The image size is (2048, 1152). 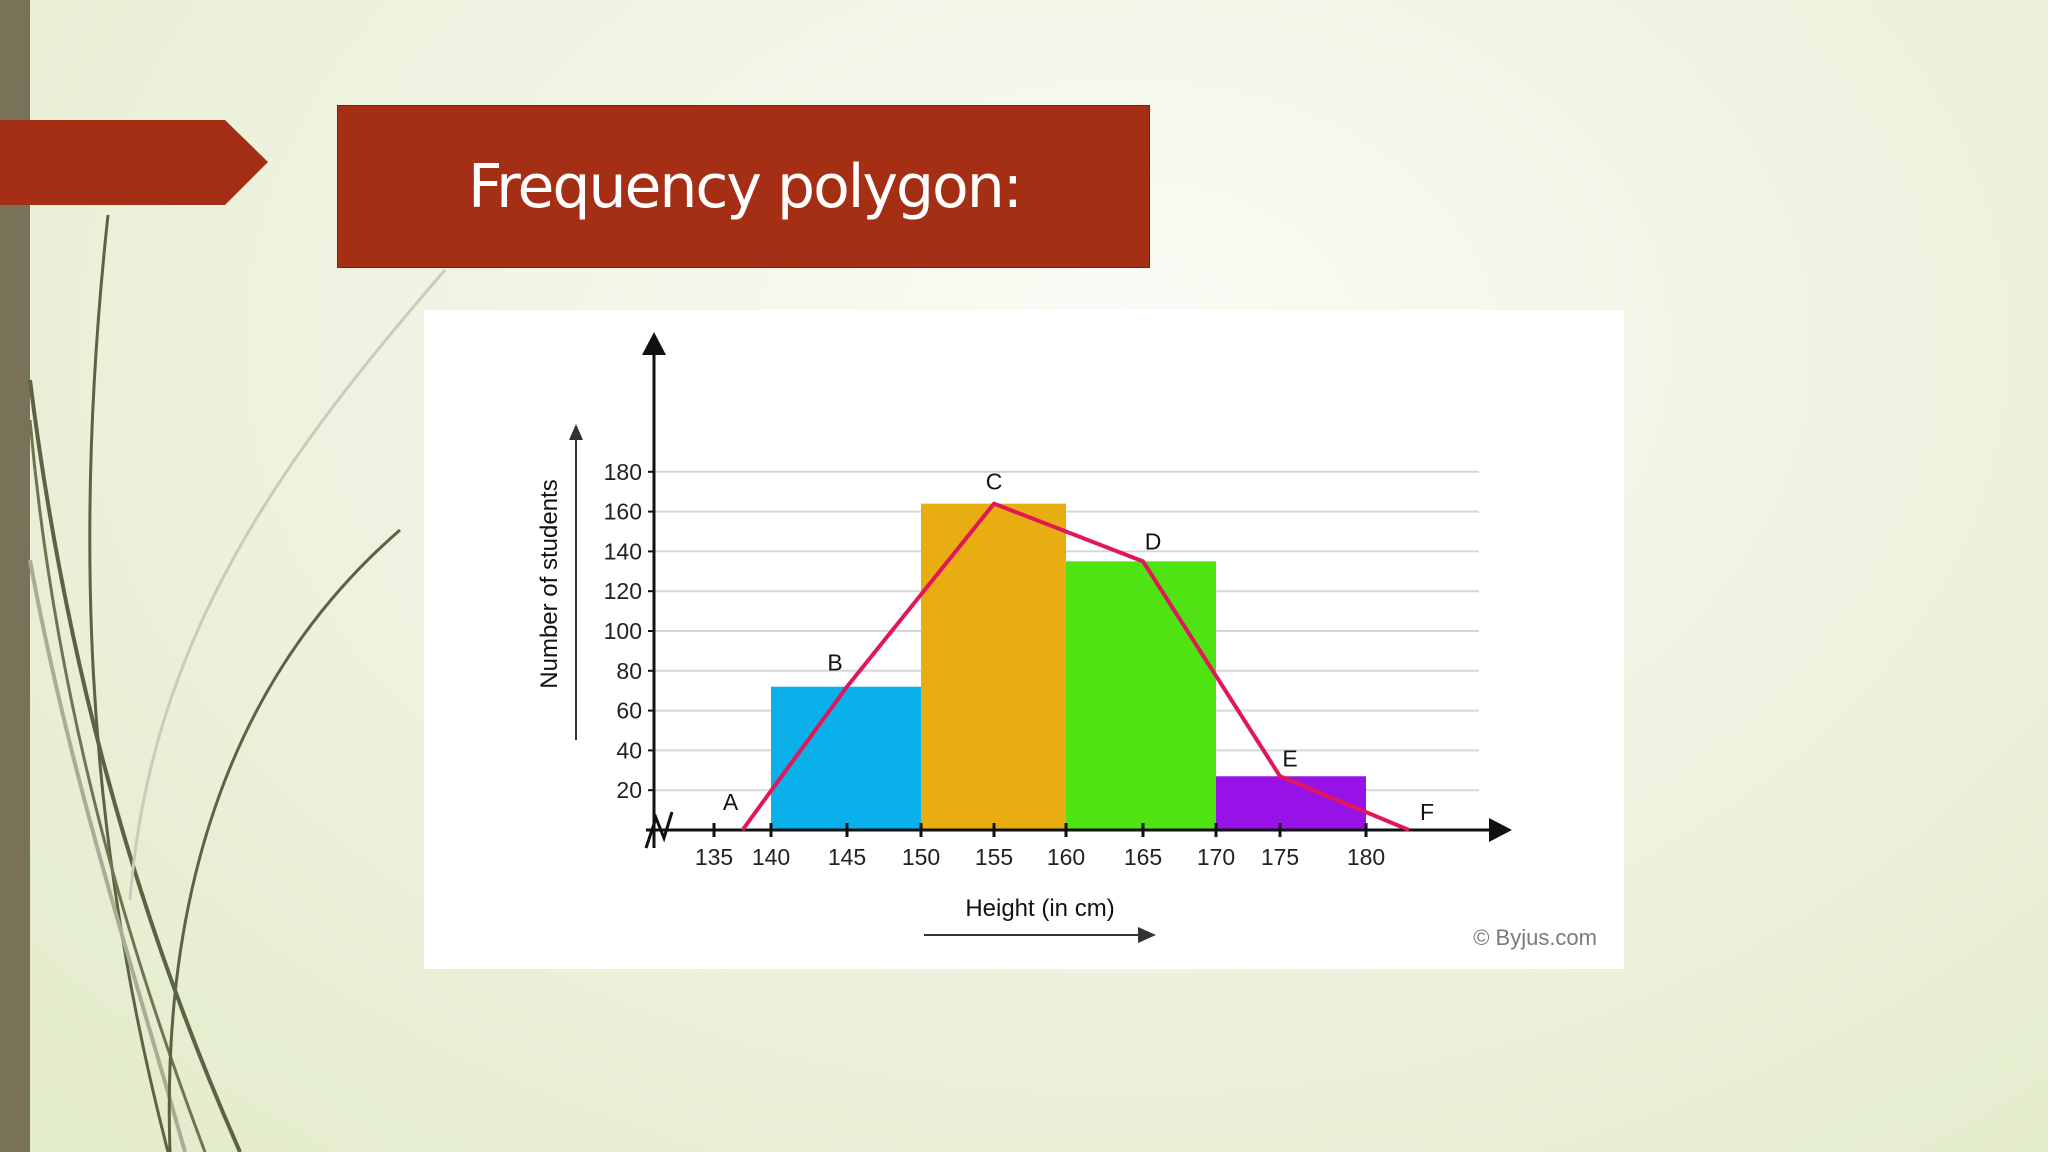 I want to click on x-tick-label: 175, so click(x=1280, y=857).